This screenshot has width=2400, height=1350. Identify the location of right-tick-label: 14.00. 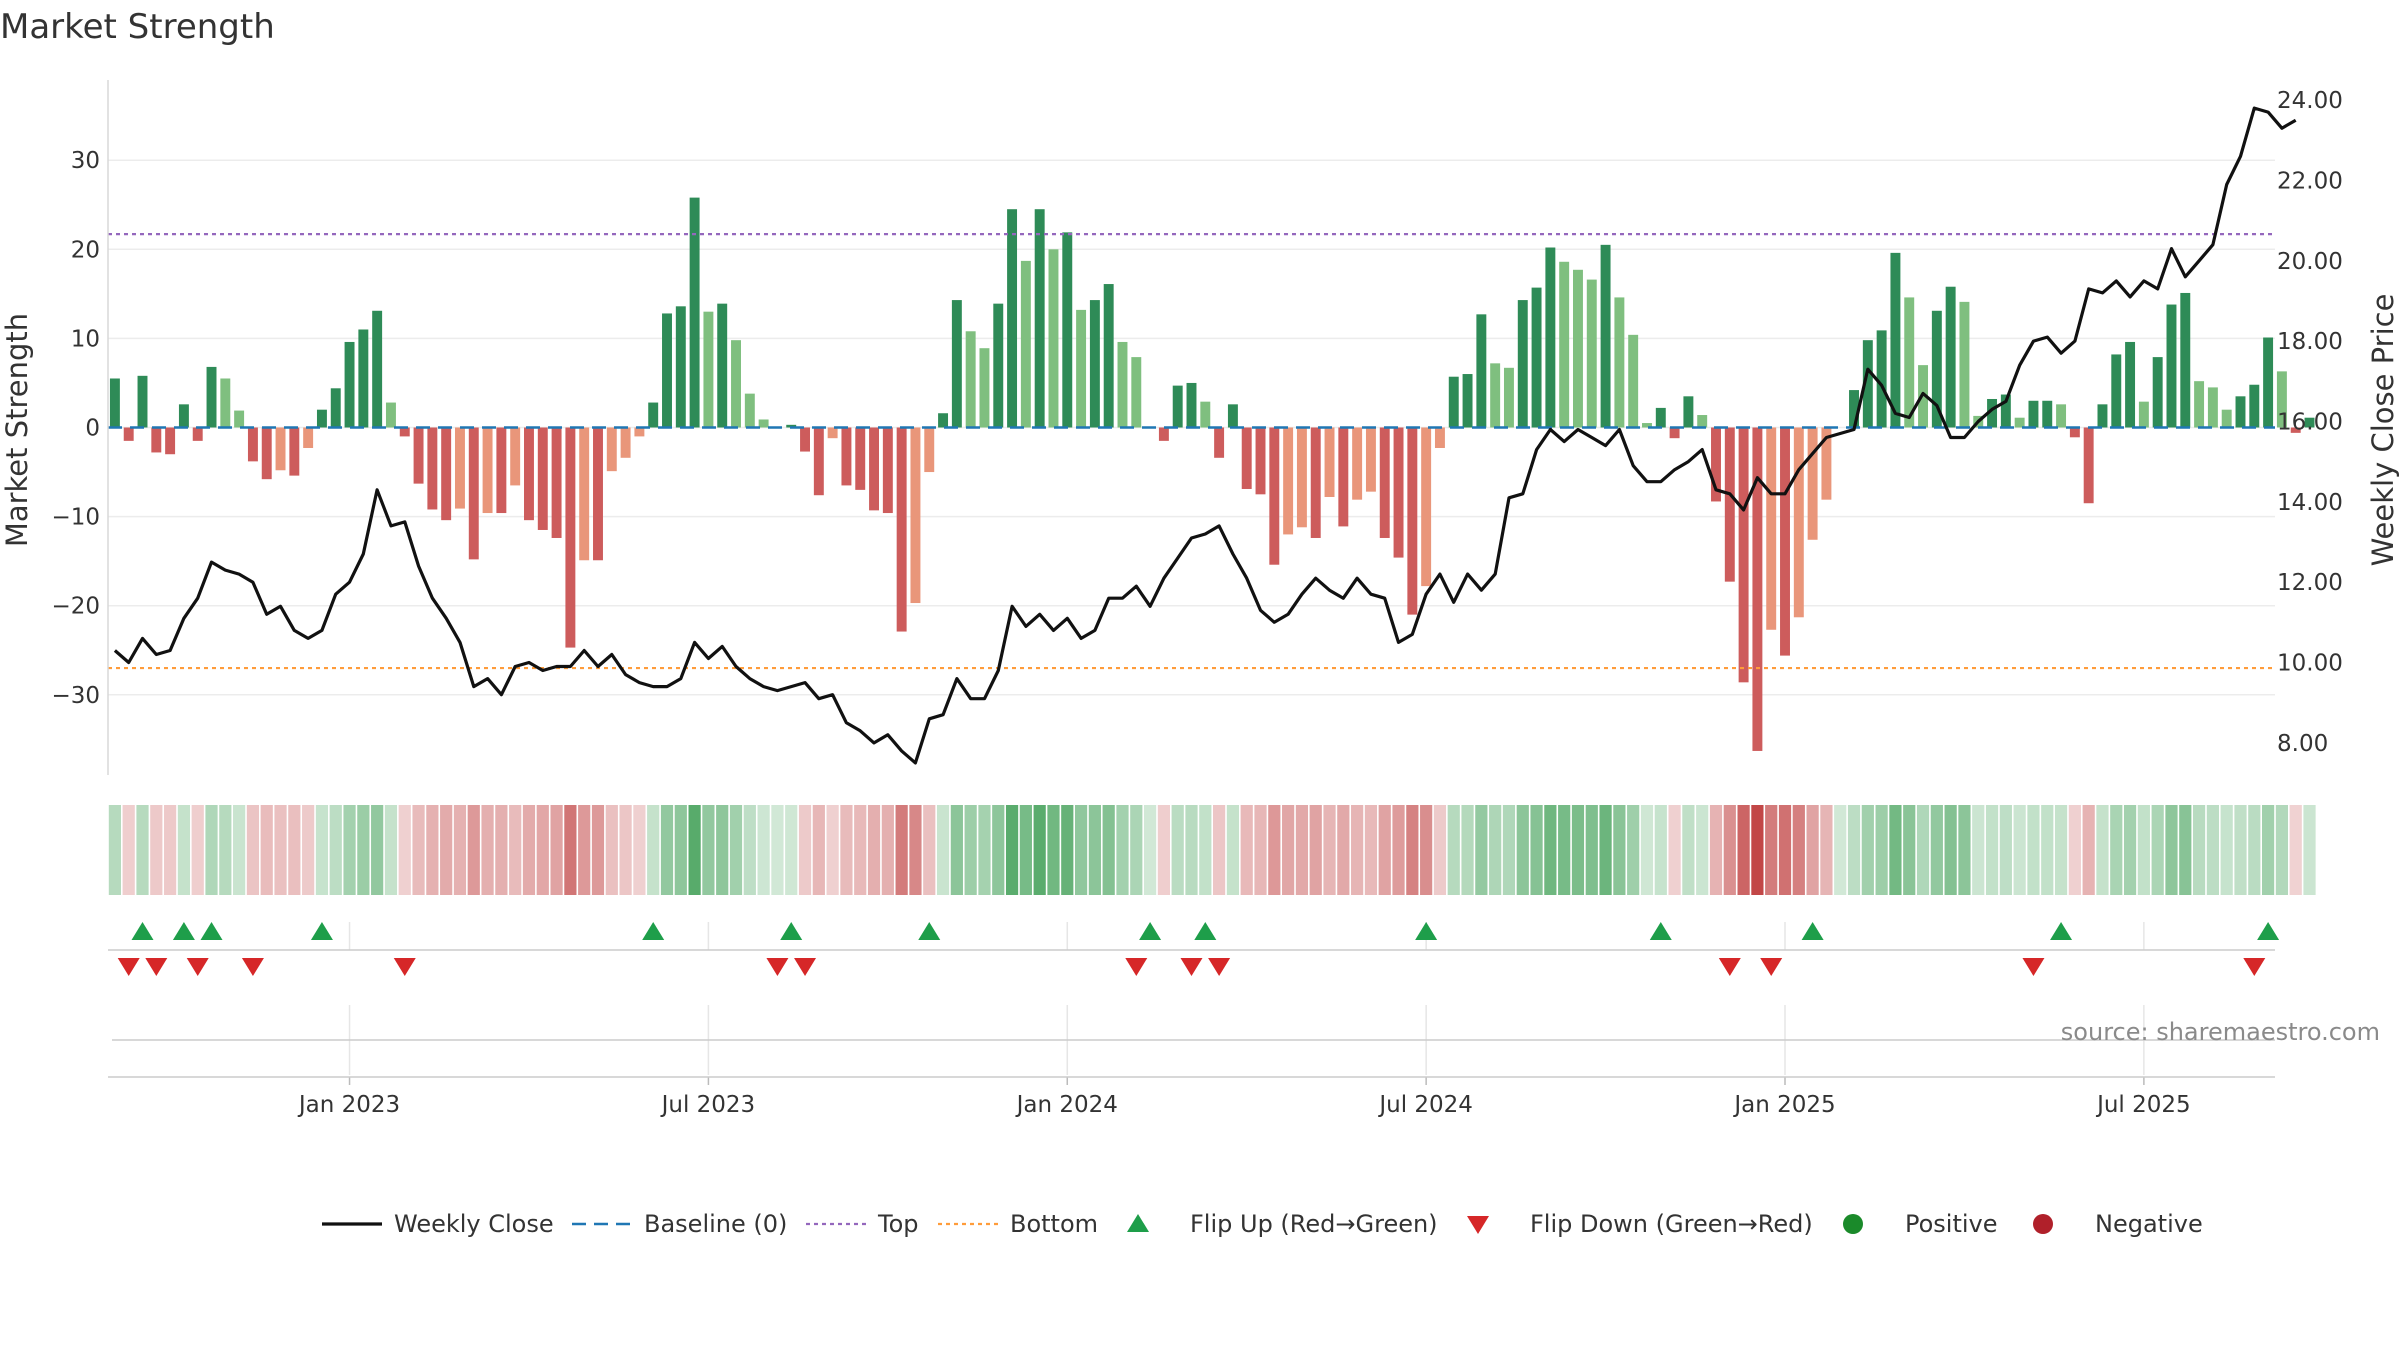
(2310, 503).